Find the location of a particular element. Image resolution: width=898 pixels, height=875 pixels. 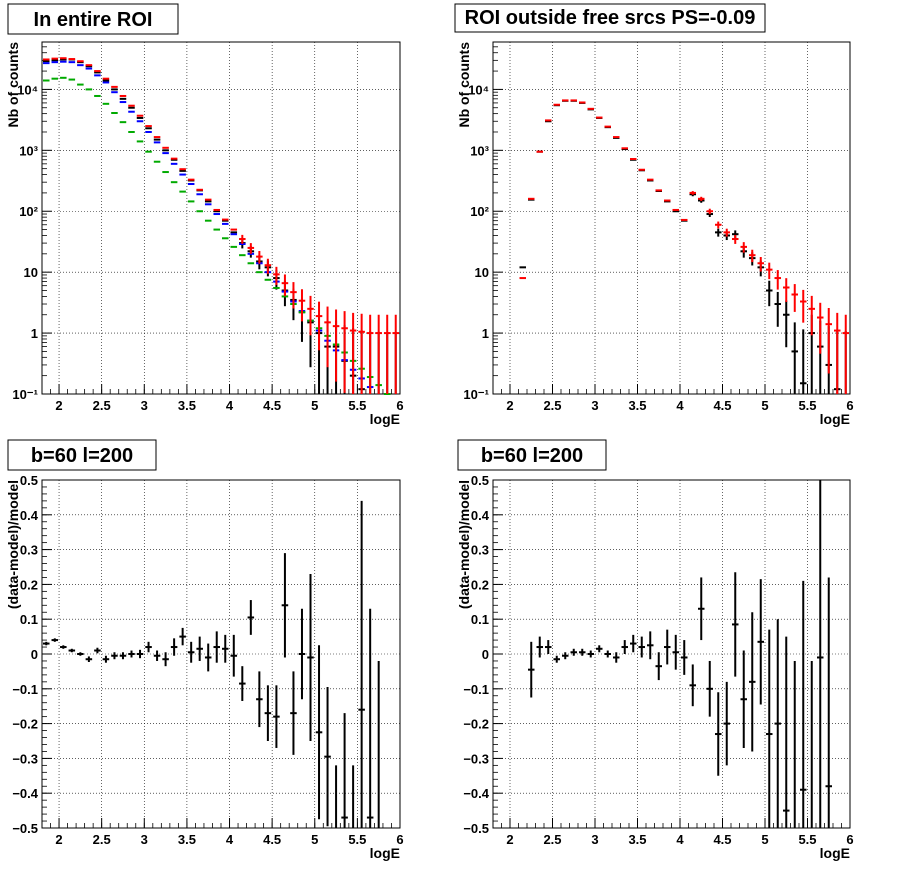

chart-title: ROI outside free srcs PS=-0.09 is located at coordinates (610, 18).